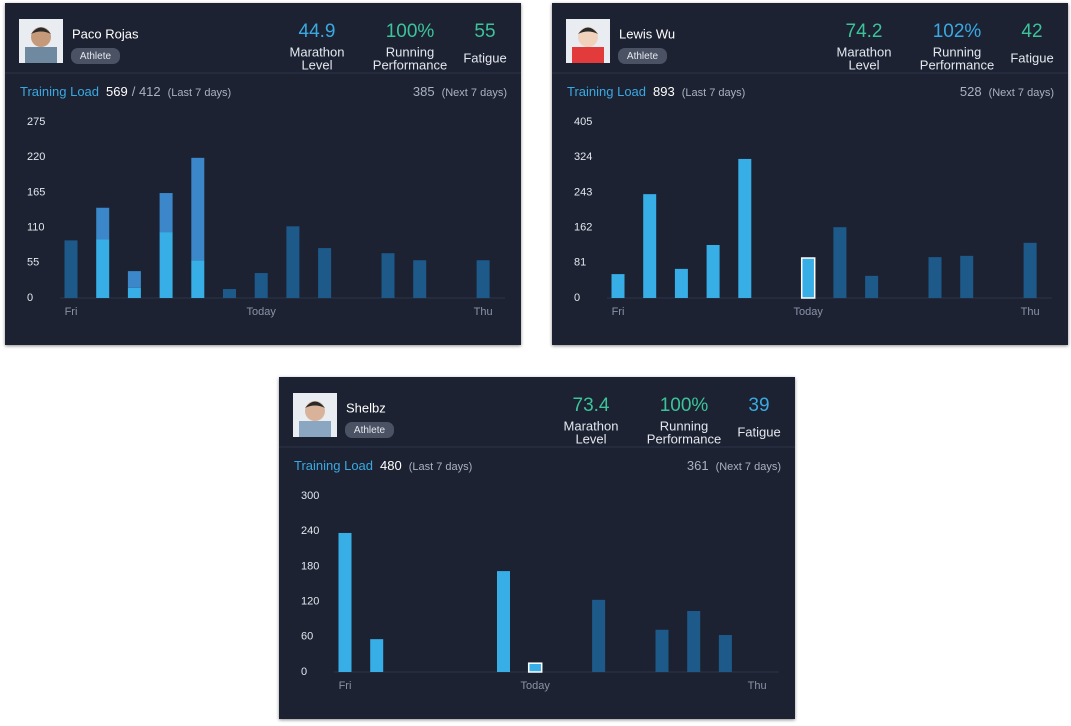 The width and height of the screenshot is (1071, 726). What do you see at coordinates (484, 31) in the screenshot?
I see `metric-value: 55` at bounding box center [484, 31].